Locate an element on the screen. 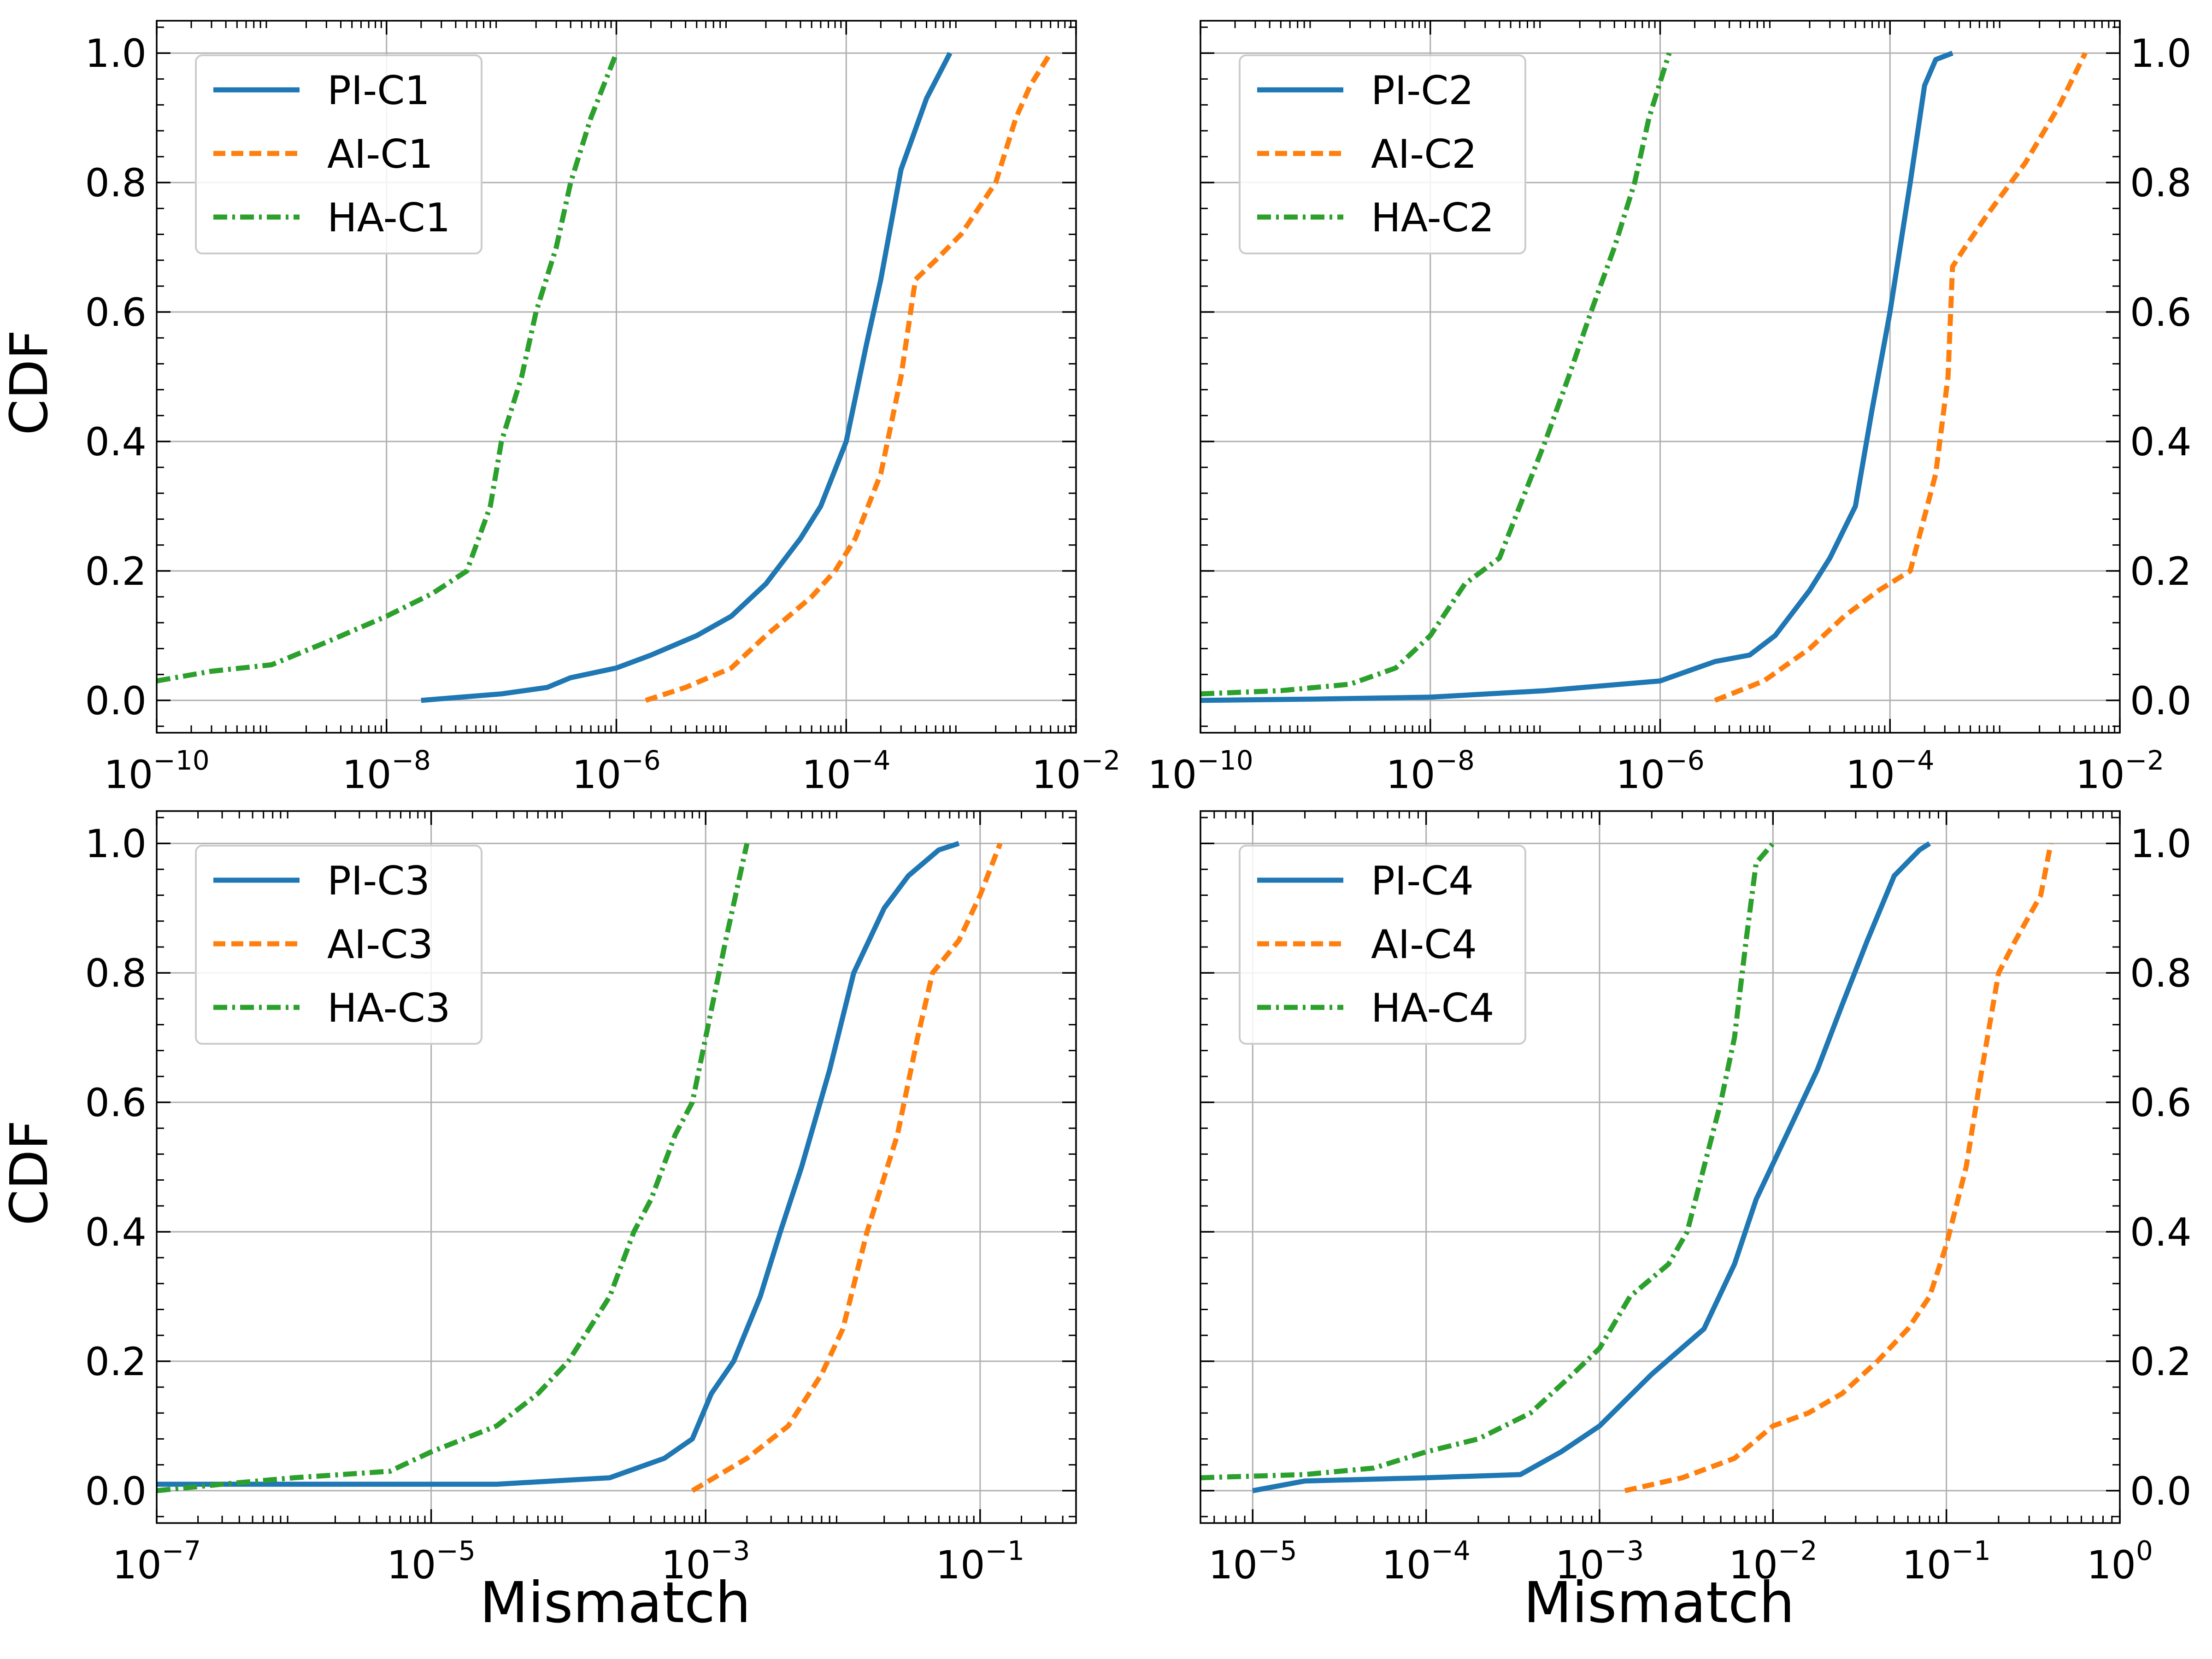  x-tick-label: 10⁻⁷ is located at coordinates (156, 1561).